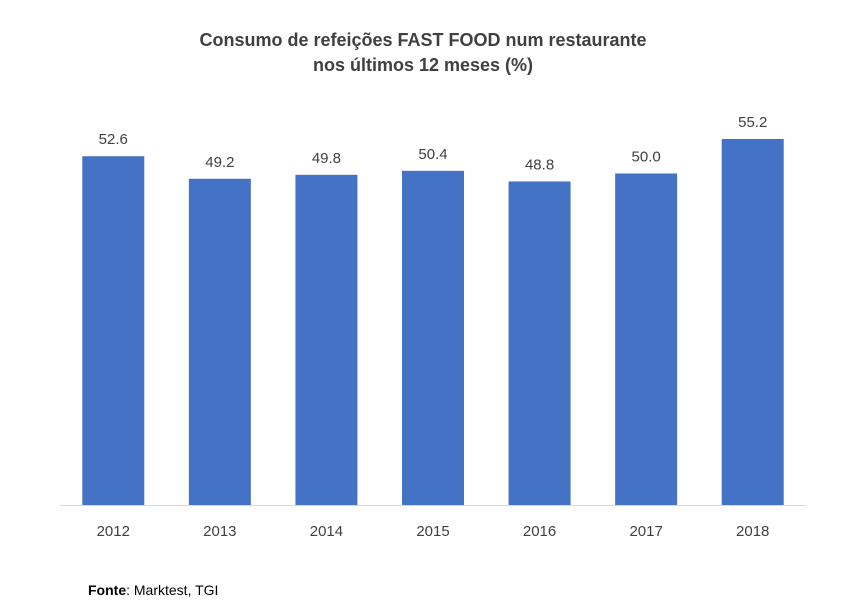  What do you see at coordinates (113, 139) in the screenshot?
I see `value-label-2012: 52.6` at bounding box center [113, 139].